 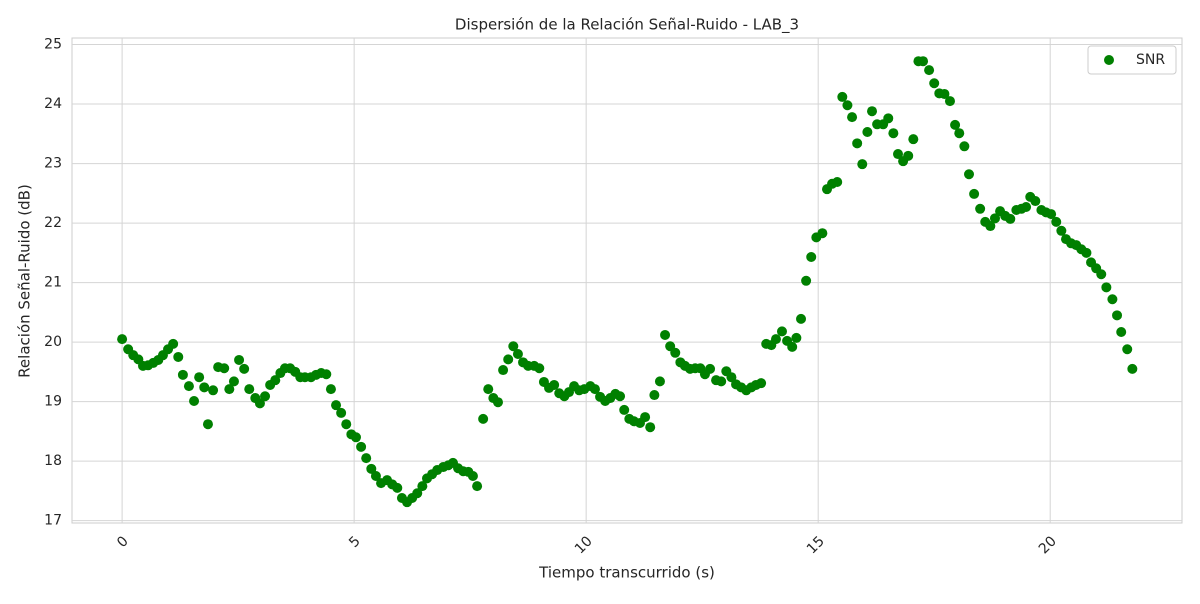 What do you see at coordinates (584, 545) in the screenshot?
I see `x-tick-label: 10` at bounding box center [584, 545].